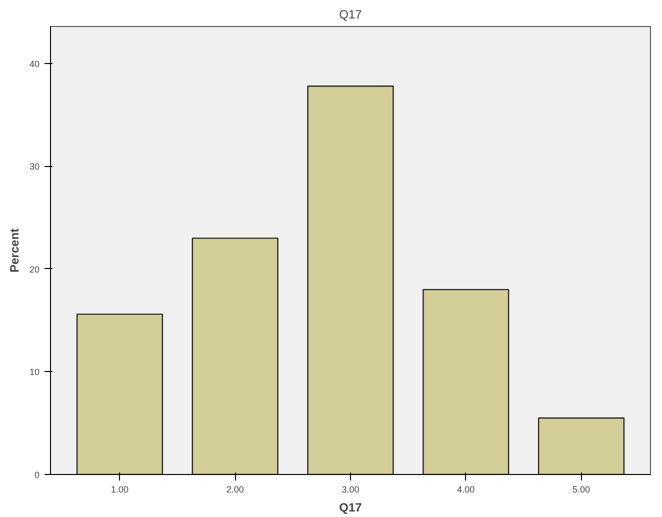  I want to click on x-tick-label: 5.00, so click(581, 489).